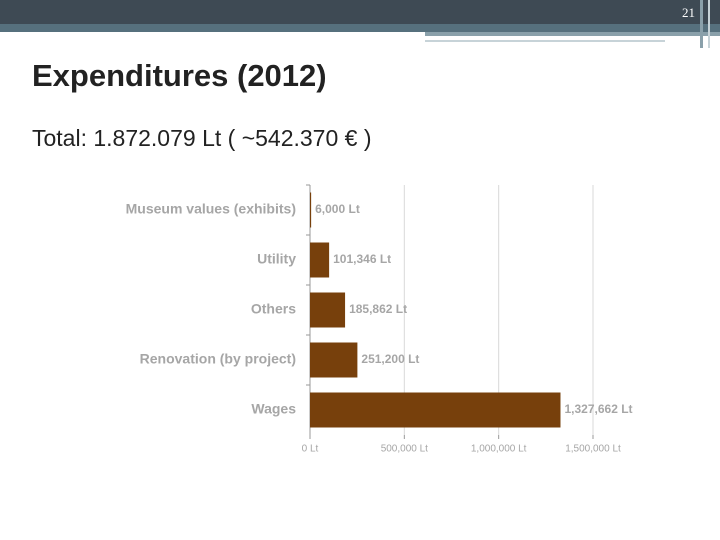 Image resolution: width=720 pixels, height=540 pixels. Describe the element at coordinates (499, 449) in the screenshot. I see `x-tick-label: 1,000,000 Lt` at that location.